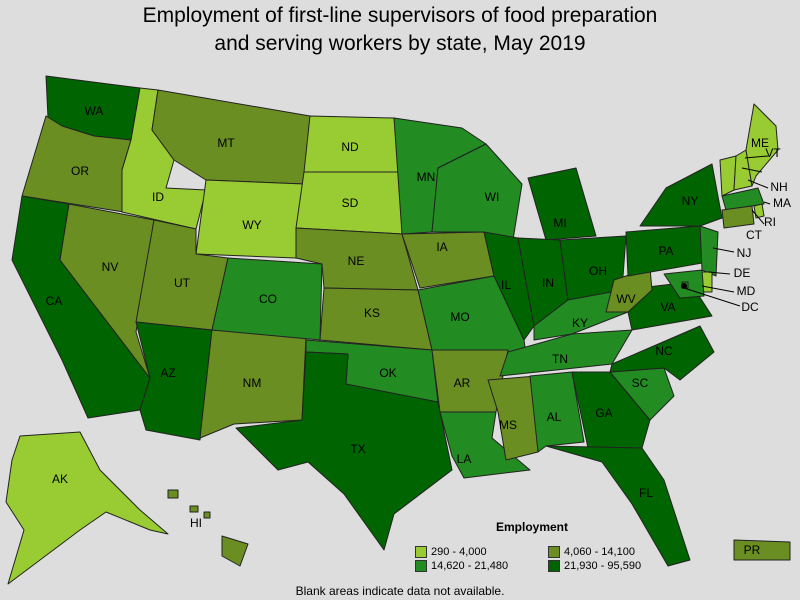 The width and height of the screenshot is (800, 600). I want to click on state-label-ga: GA, so click(603, 413).